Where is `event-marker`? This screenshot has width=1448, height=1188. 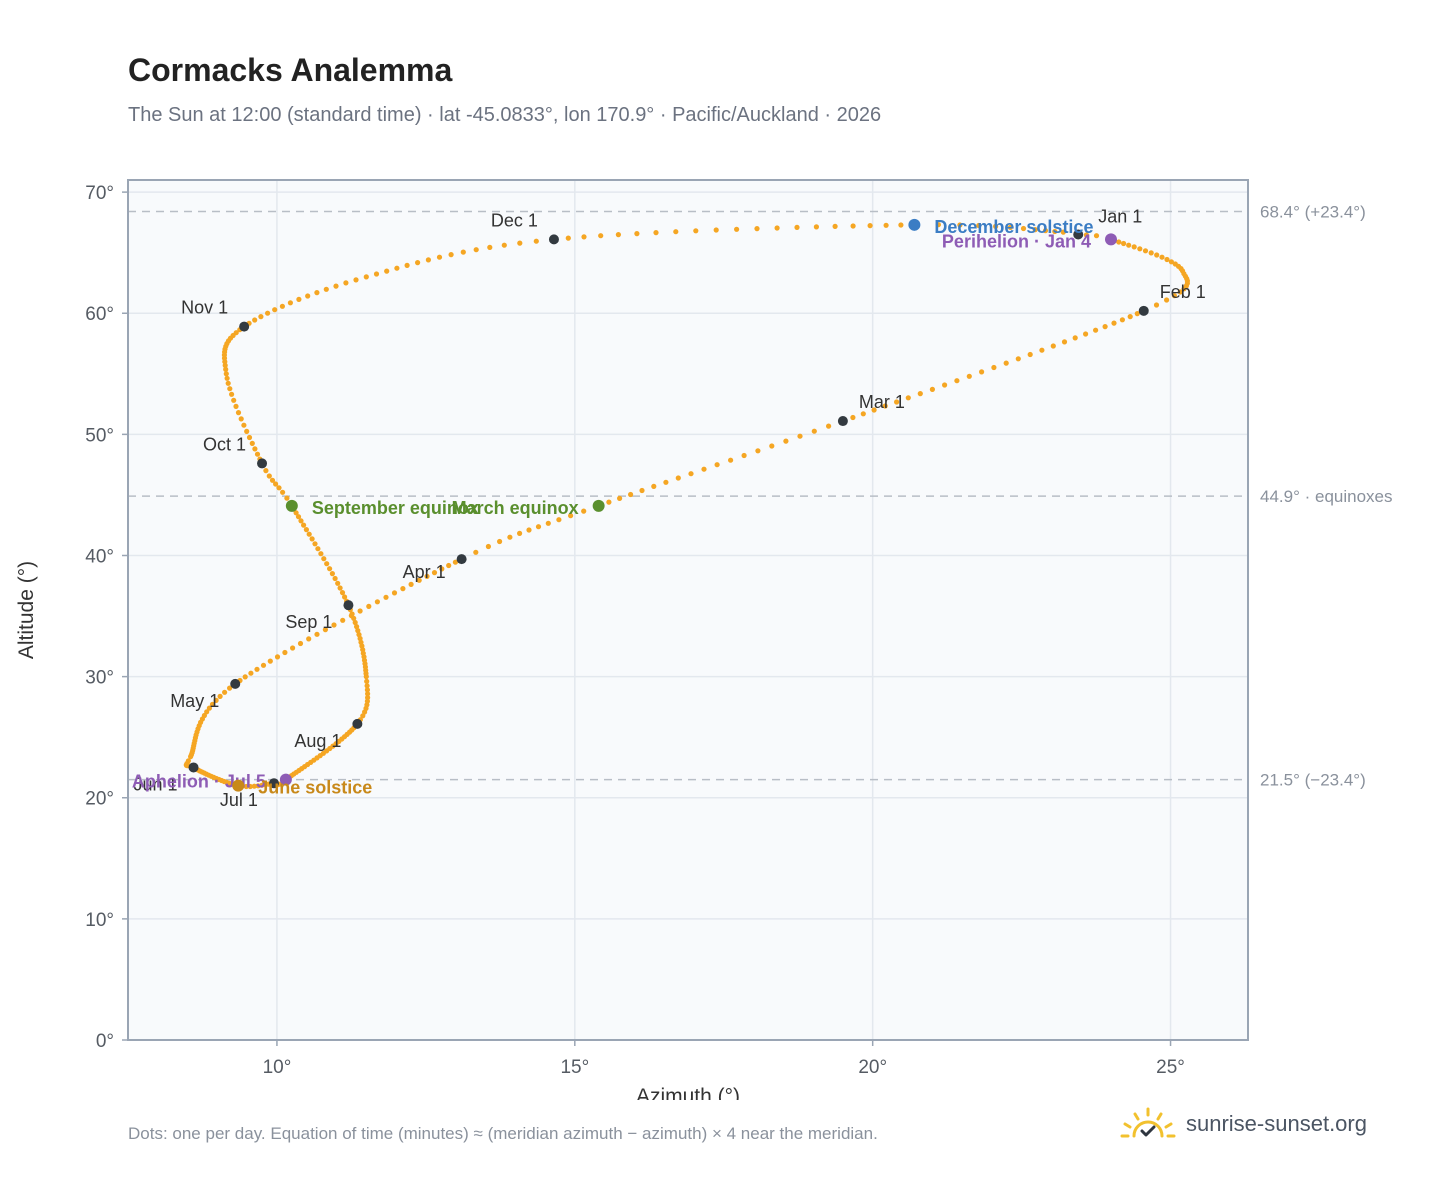 event-marker is located at coordinates (914, 224).